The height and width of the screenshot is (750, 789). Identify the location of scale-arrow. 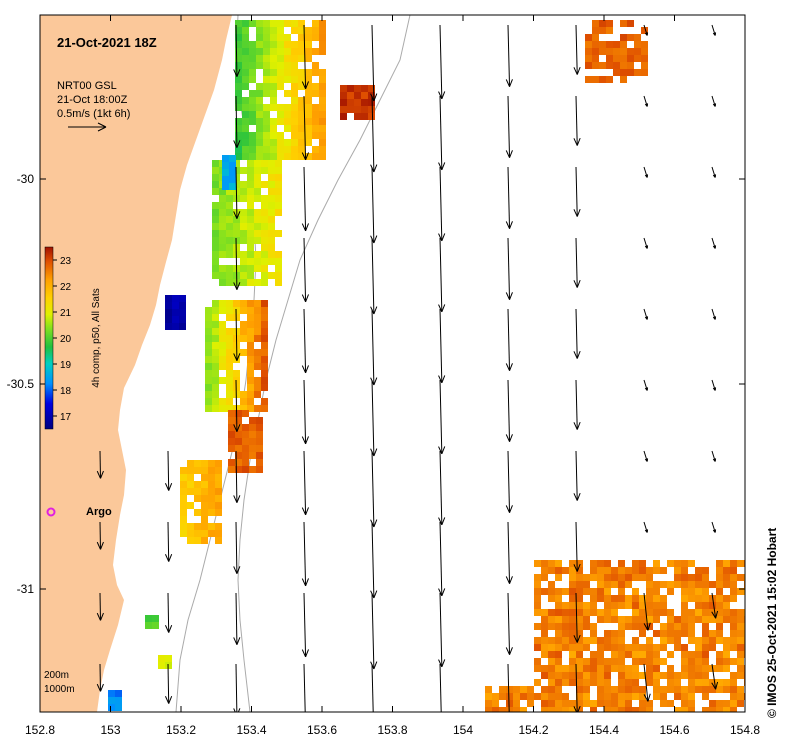
(87, 127).